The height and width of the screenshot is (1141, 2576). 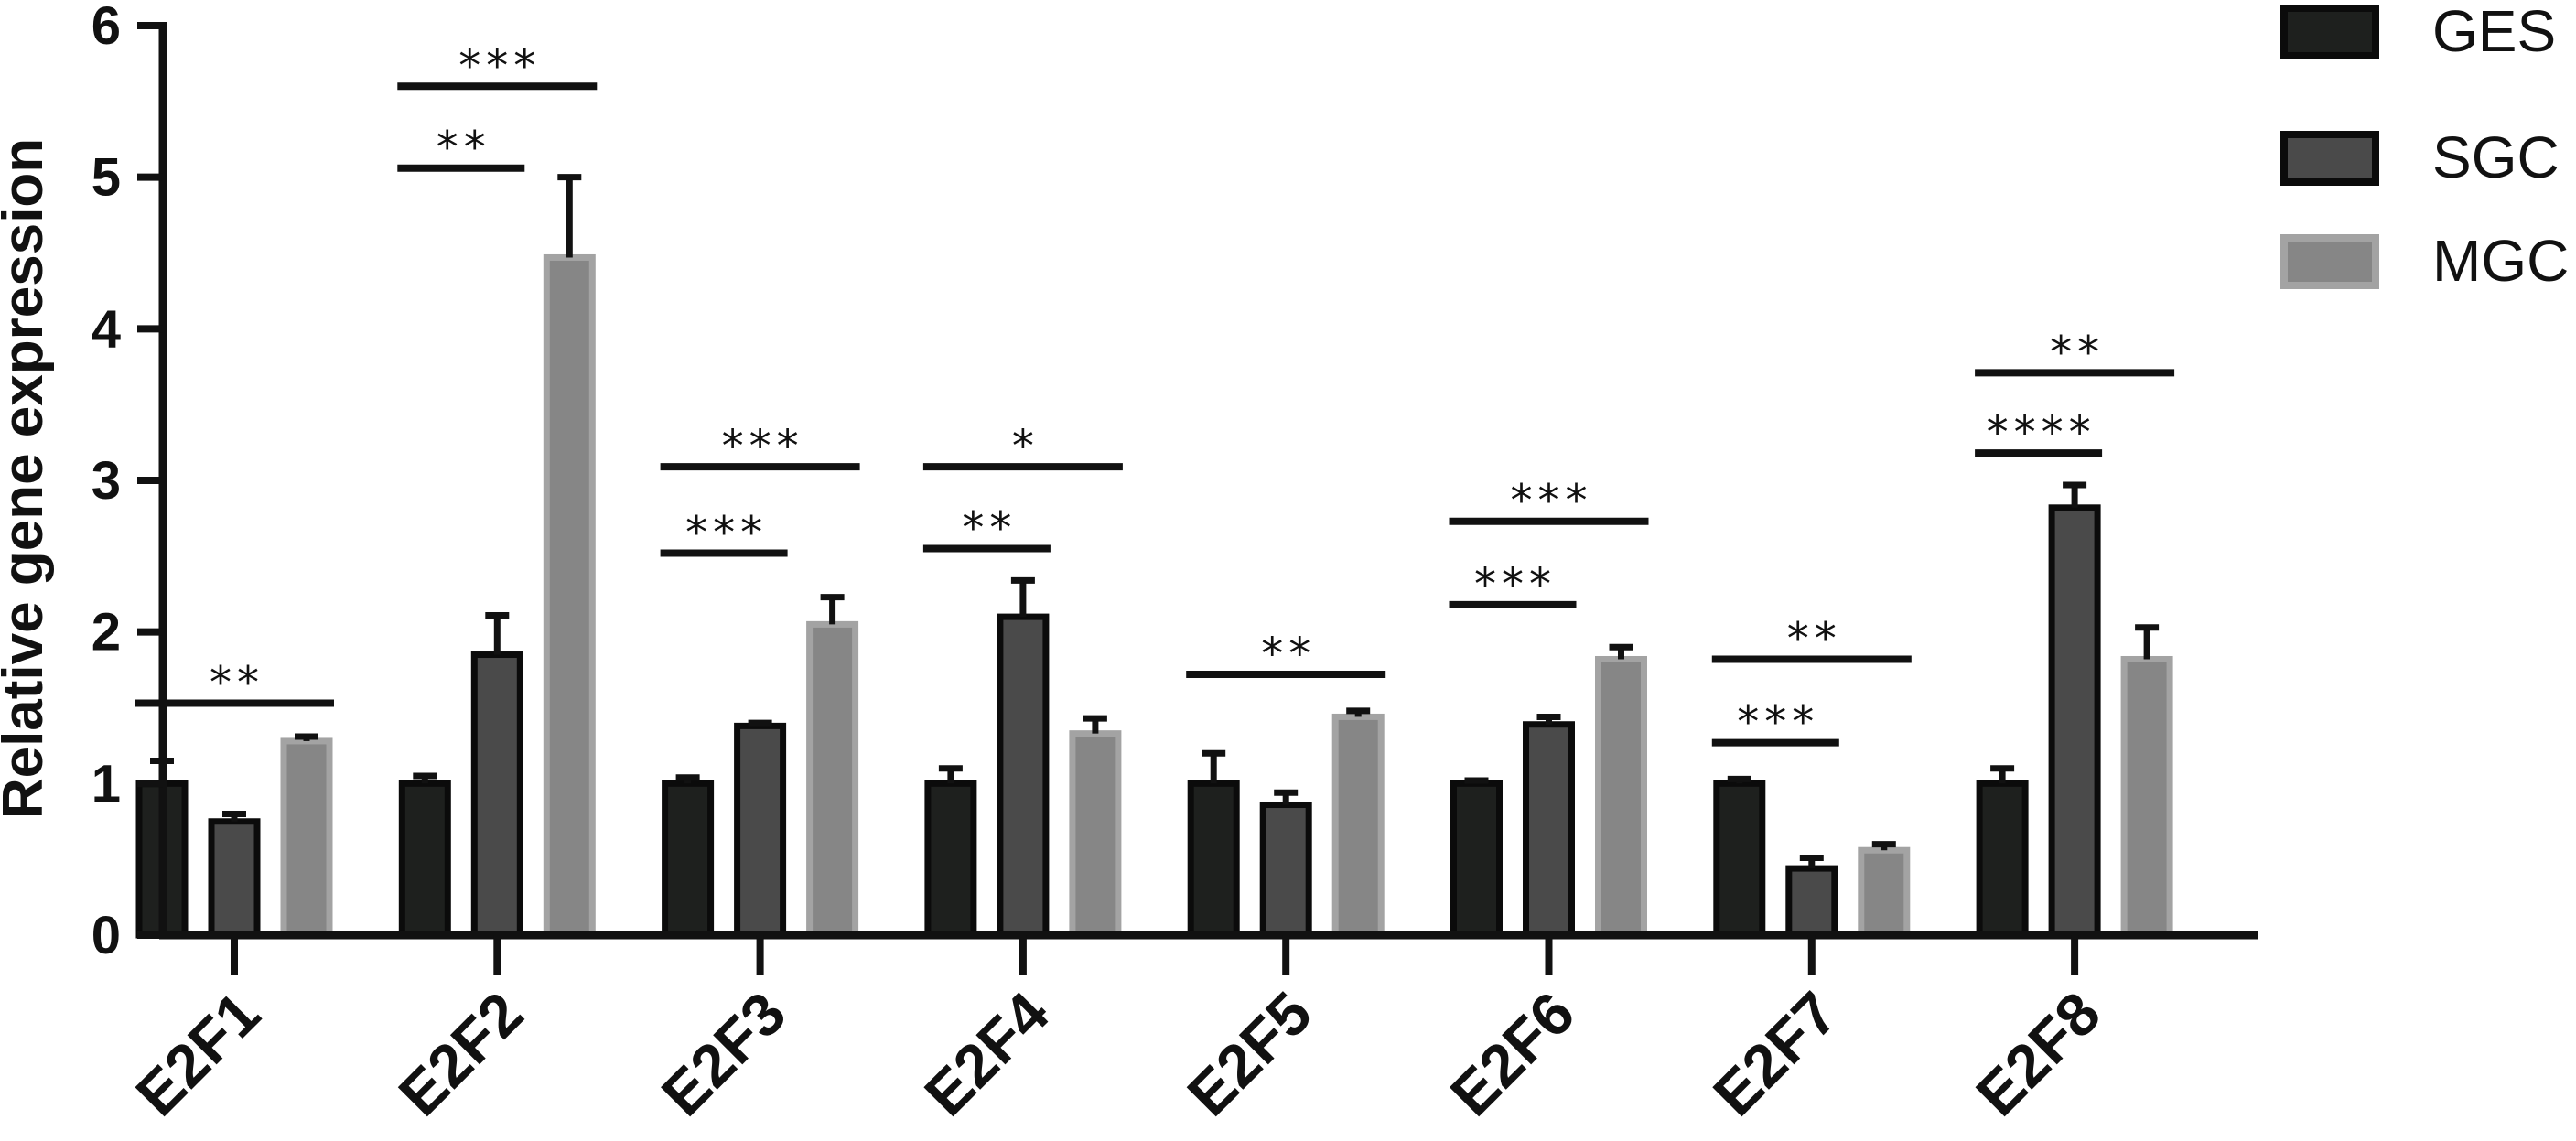 What do you see at coordinates (1289, 654) in the screenshot?
I see `significance-label-8: **` at bounding box center [1289, 654].